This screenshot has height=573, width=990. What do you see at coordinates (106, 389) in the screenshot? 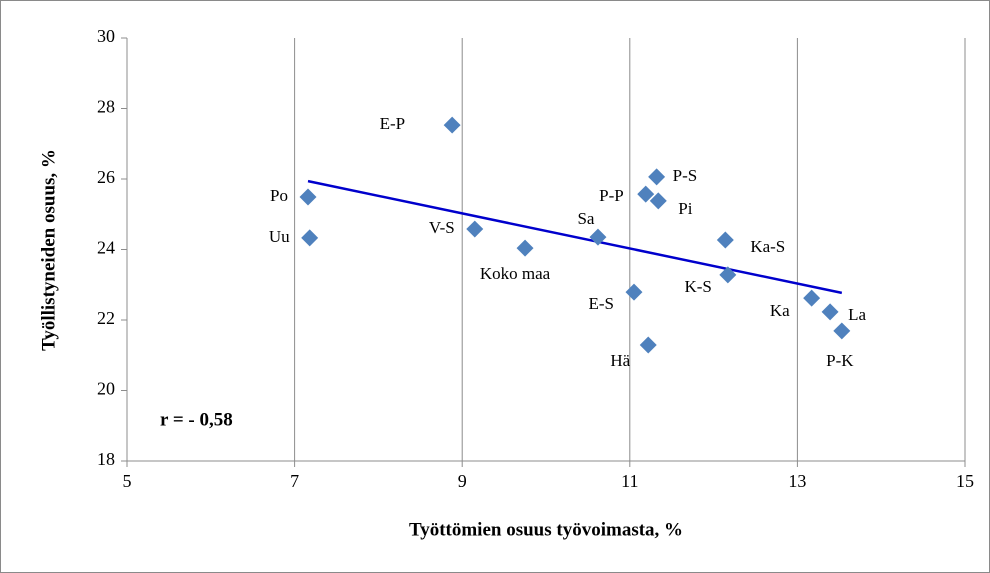
I see `y-tick-label: 20` at bounding box center [106, 389].